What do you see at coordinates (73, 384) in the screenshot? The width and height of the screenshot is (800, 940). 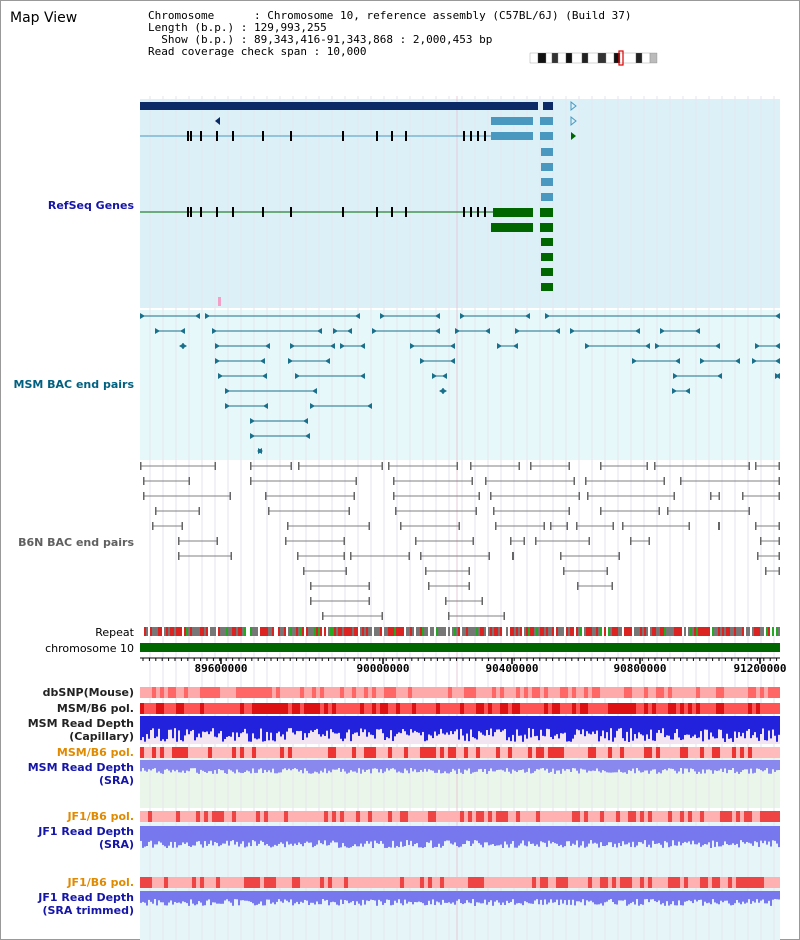 I see `track-label-msm-bac: MSM BAC end pairs` at bounding box center [73, 384].